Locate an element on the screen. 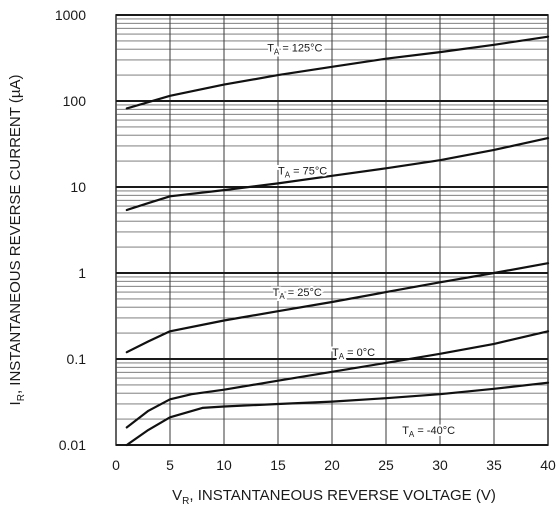 This screenshot has height=511, width=560. x-axis-title: VR, INSTANTANEOUS REVERSE VOLTAGE (V) is located at coordinates (334, 497).